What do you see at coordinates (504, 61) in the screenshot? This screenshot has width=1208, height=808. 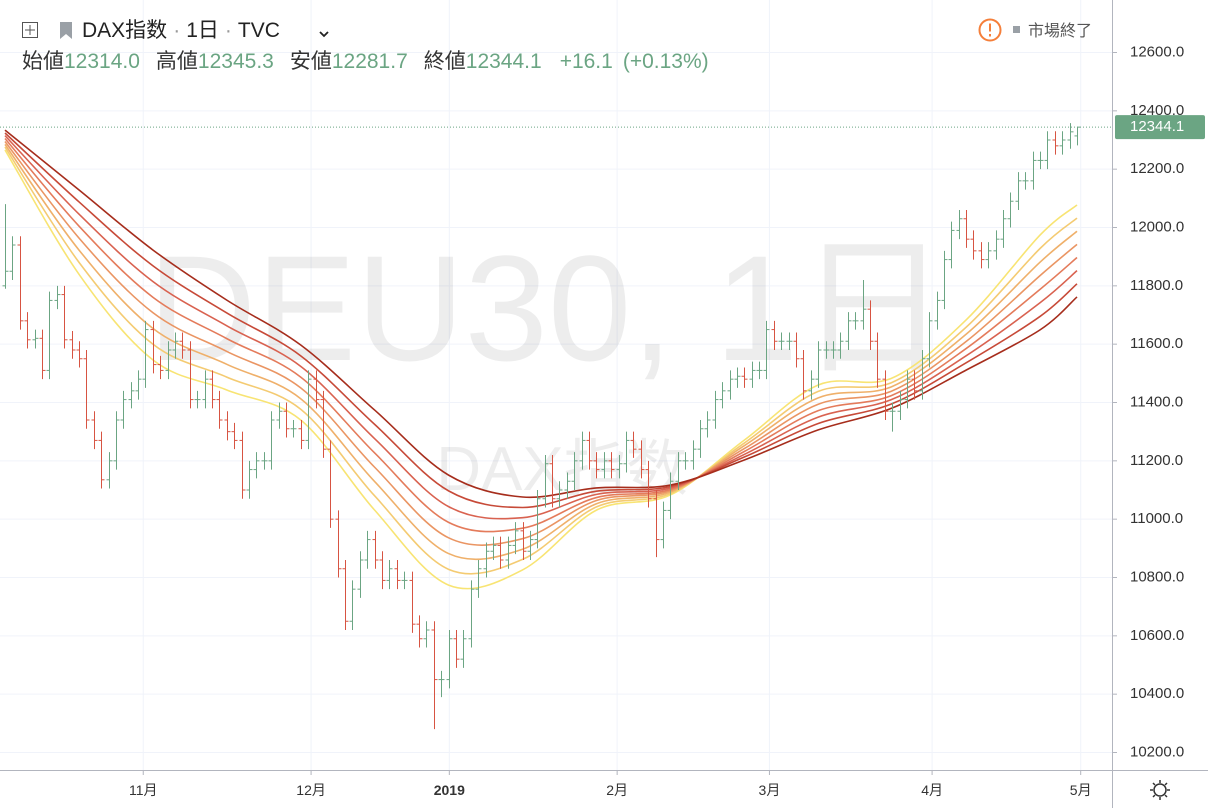 I see `close-value: 12344.1` at bounding box center [504, 61].